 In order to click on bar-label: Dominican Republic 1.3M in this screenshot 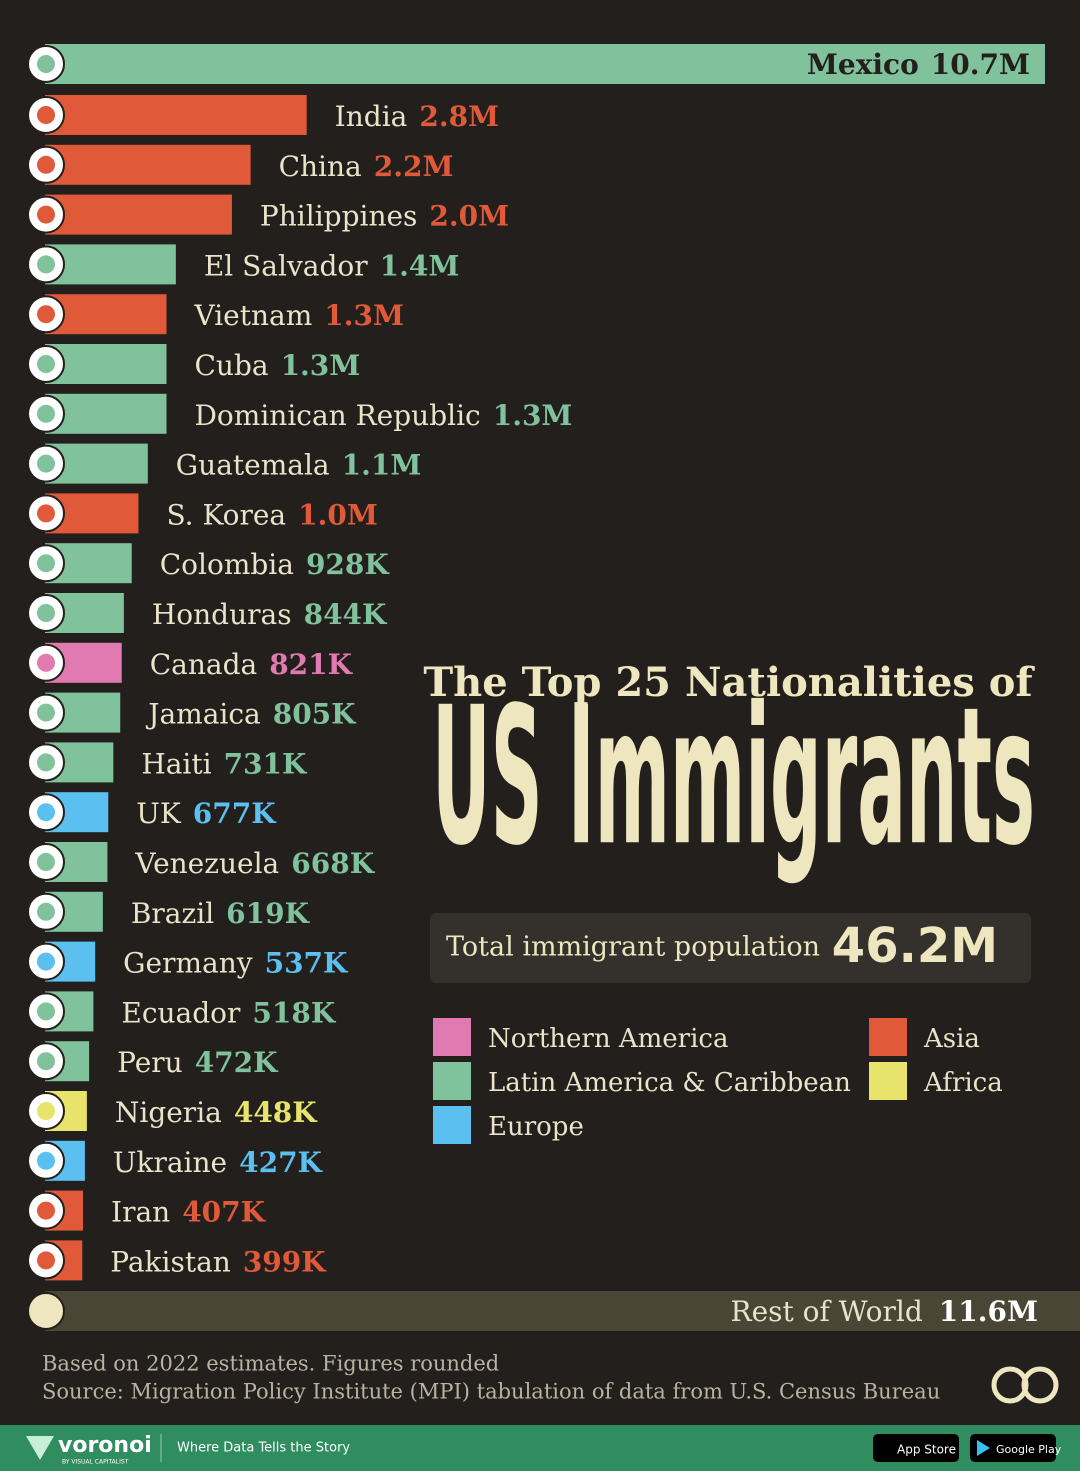, I will do `click(383, 414)`.